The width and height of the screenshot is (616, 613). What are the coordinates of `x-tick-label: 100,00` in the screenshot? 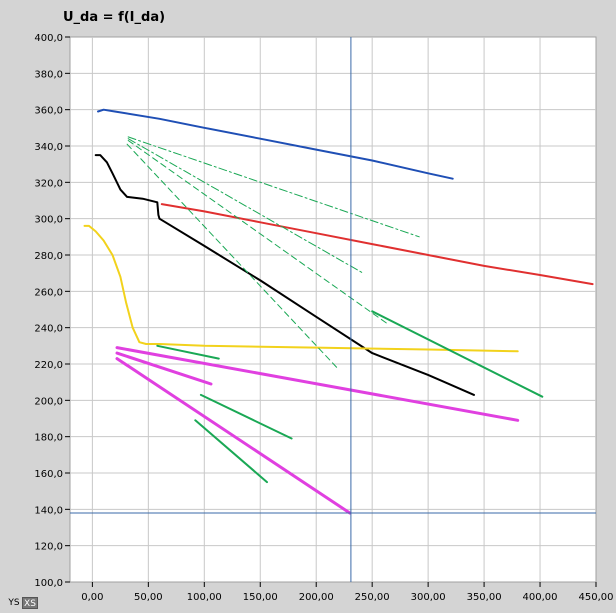 It's located at (204, 597).